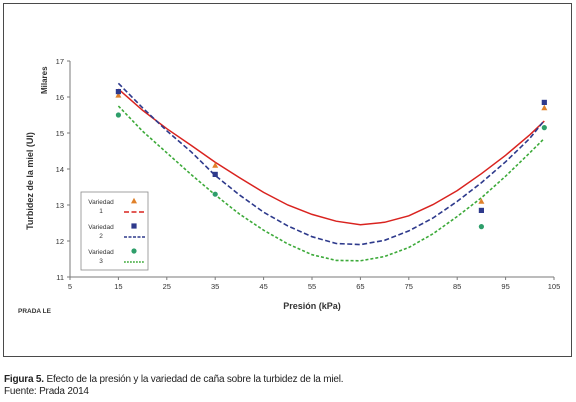 The width and height of the screenshot is (576, 402). What do you see at coordinates (30, 181) in the screenshot?
I see `y-axis-title: Turbidez de la miel (UI)` at bounding box center [30, 181].